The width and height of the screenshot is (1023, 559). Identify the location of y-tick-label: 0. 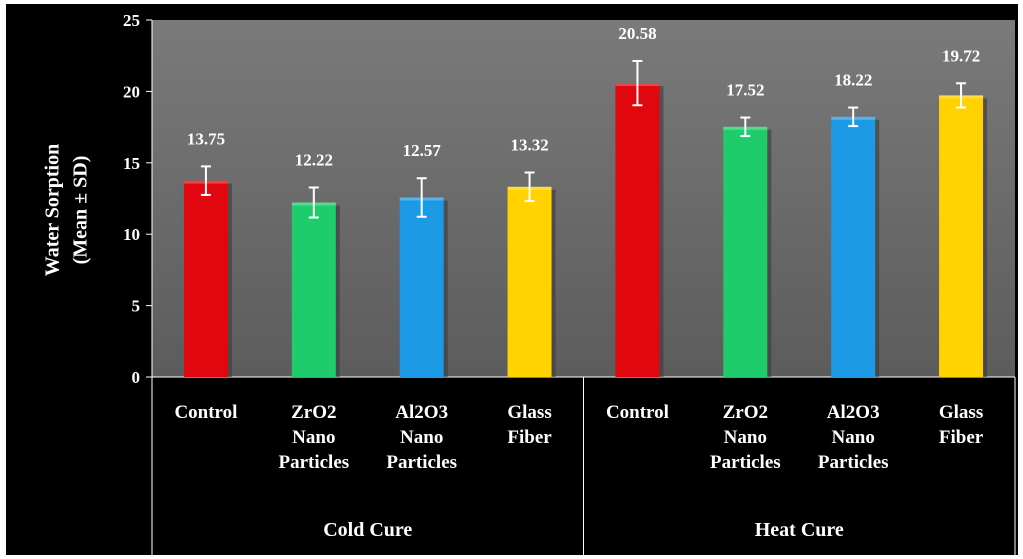
(136, 377).